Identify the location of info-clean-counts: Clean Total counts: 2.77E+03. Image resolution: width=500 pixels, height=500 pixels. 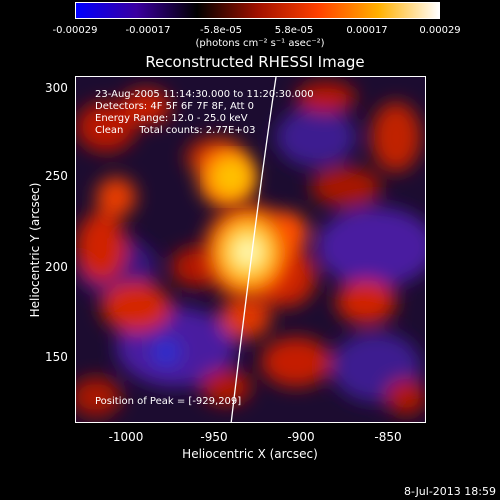
(175, 130).